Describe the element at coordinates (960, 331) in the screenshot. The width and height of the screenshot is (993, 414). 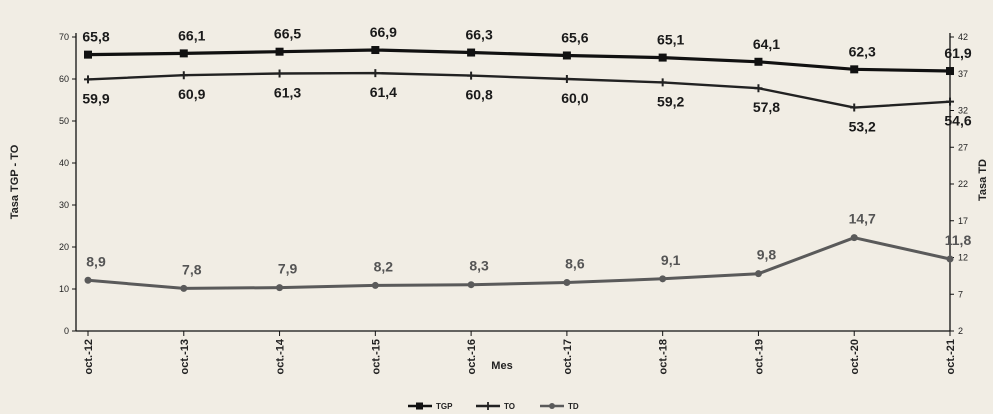
I see `right-tick-label: 2` at that location.